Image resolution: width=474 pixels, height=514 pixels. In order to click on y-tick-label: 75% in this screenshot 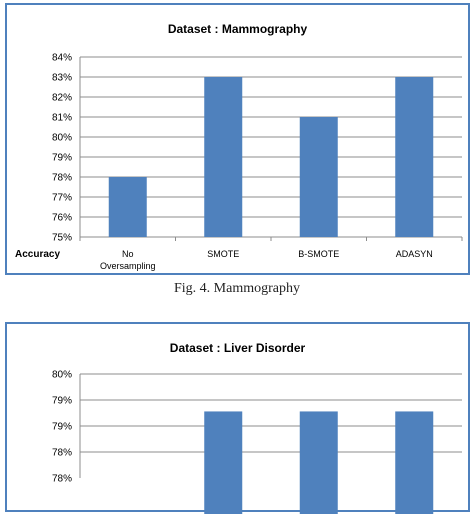, I will do `click(62, 238)`.